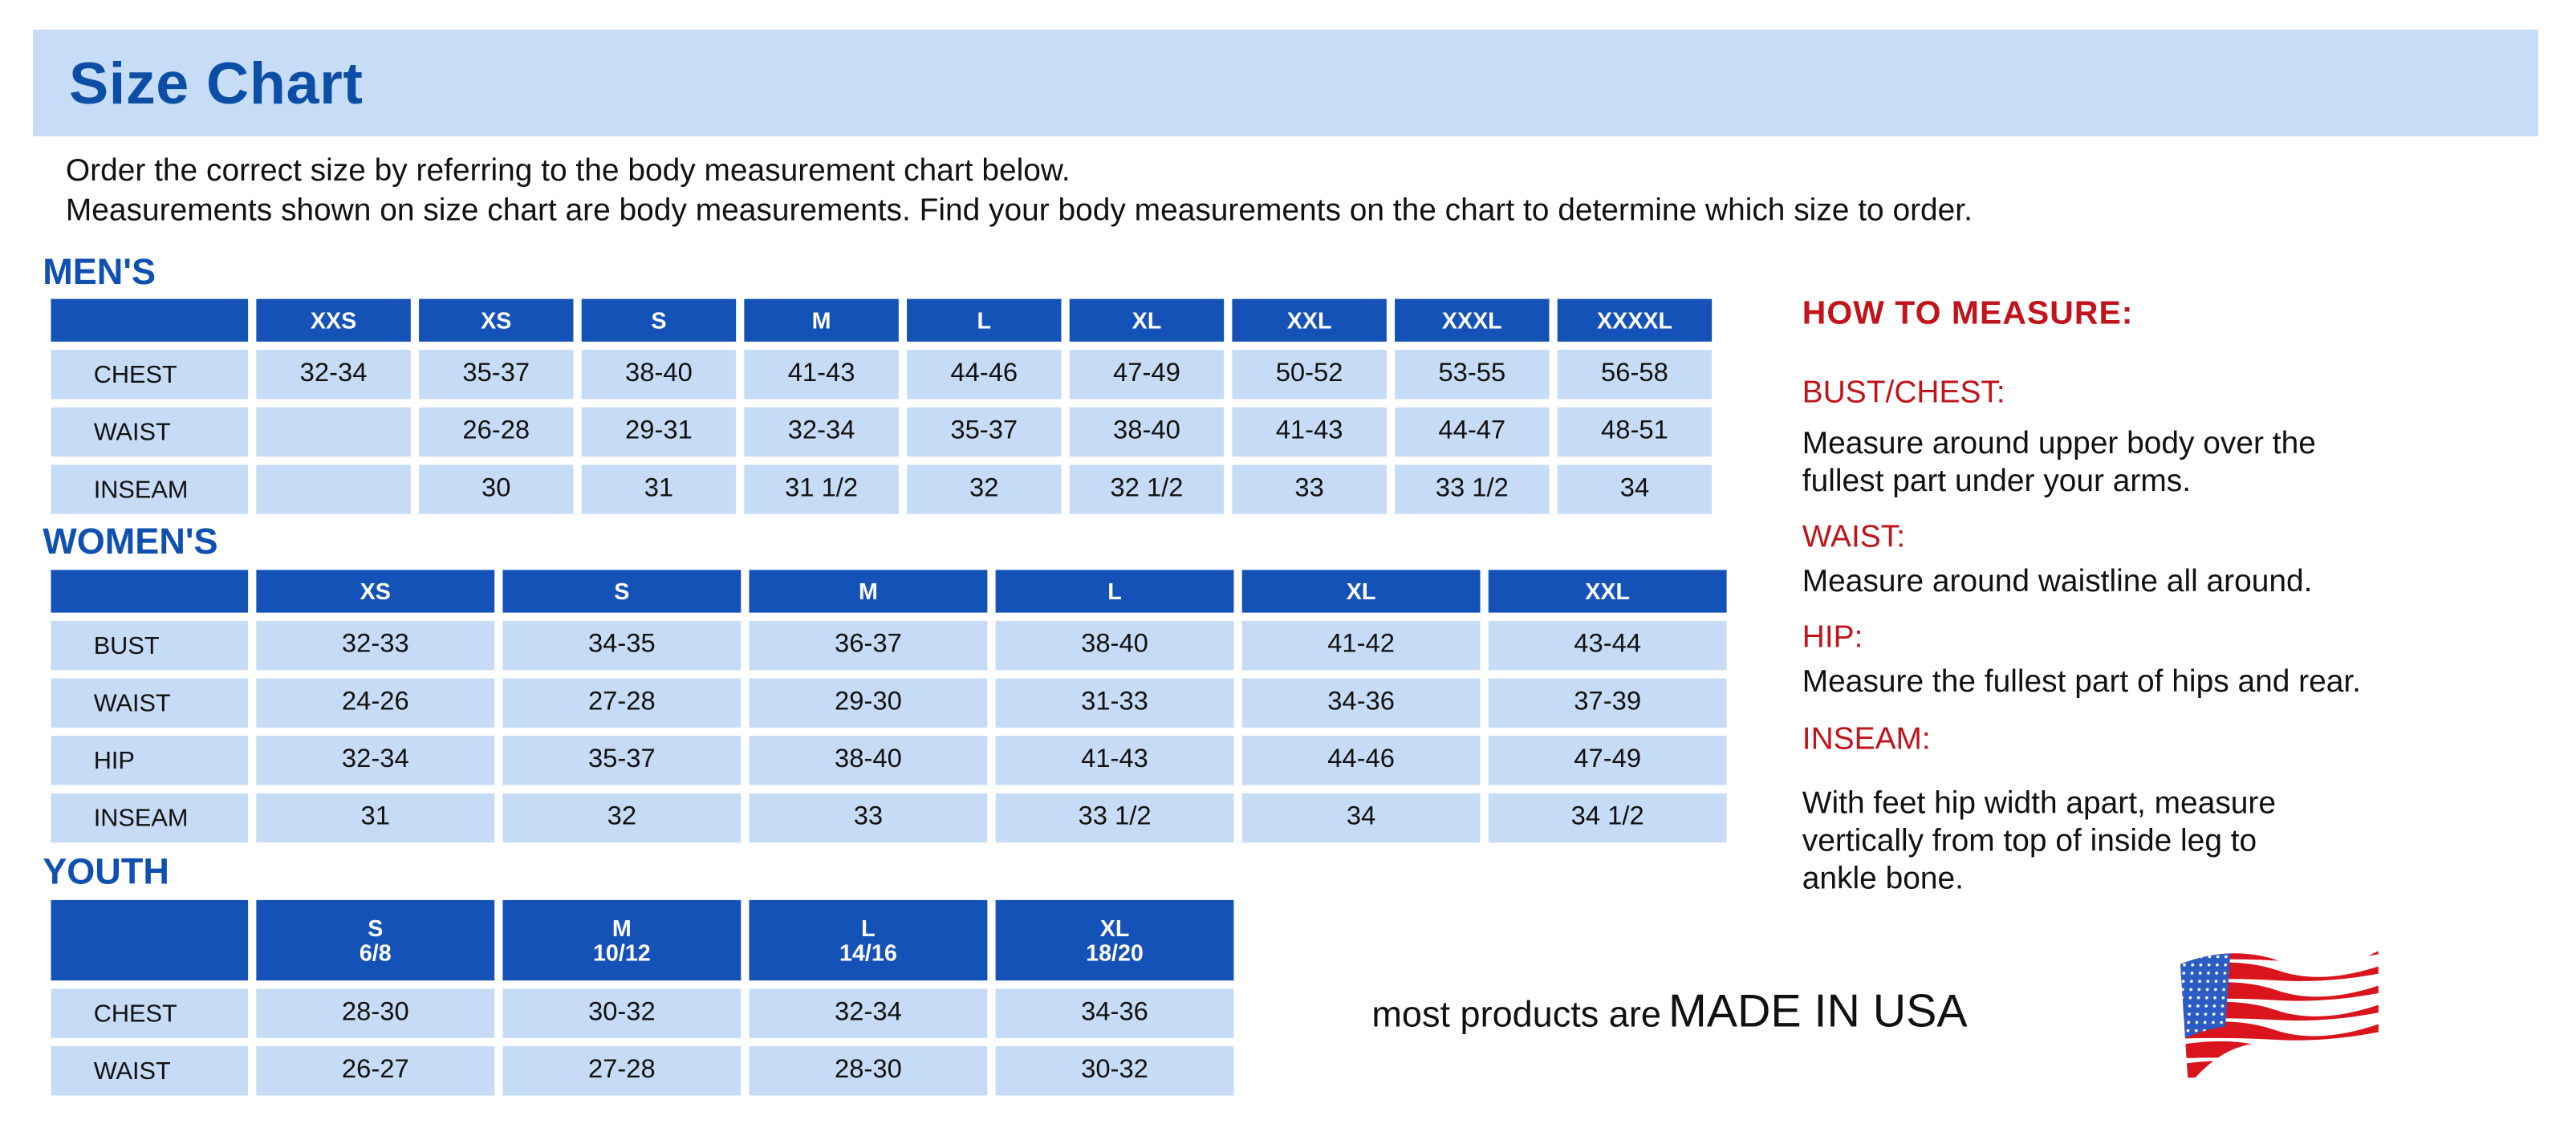 The height and width of the screenshot is (1132, 2576). Describe the element at coordinates (375, 1071) in the screenshot. I see `measurement-cell: 26-27` at that location.